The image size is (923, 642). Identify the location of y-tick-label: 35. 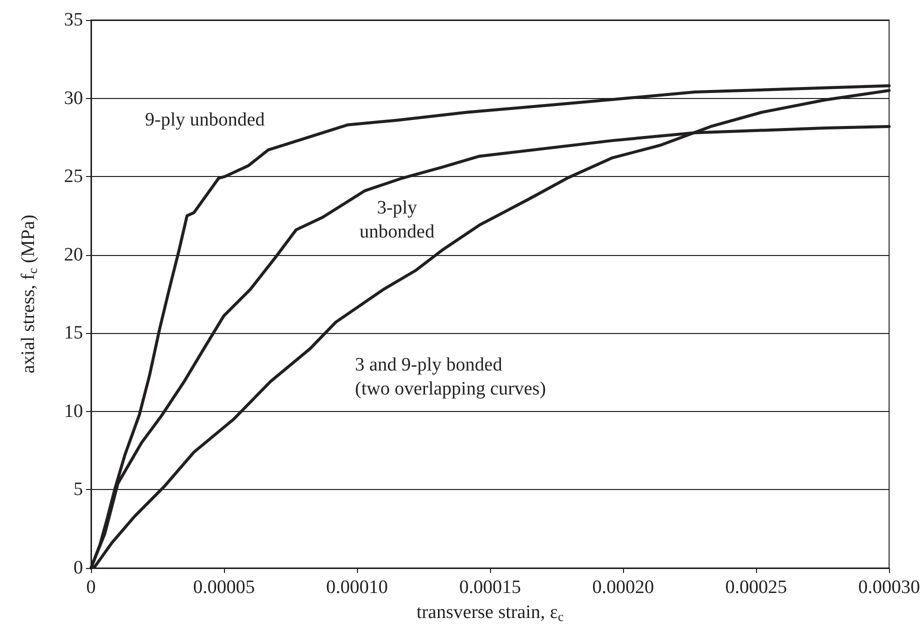
(73, 20).